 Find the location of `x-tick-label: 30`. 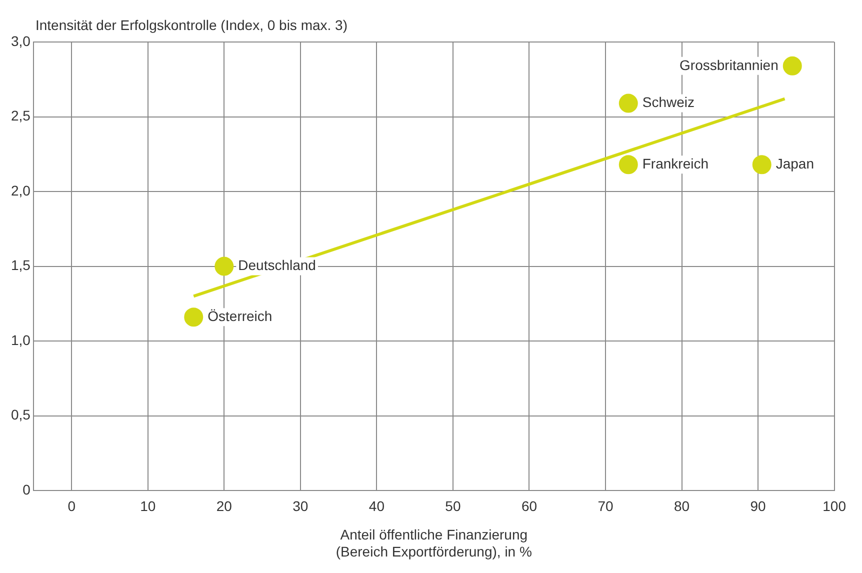

x-tick-label: 30 is located at coordinates (300, 506).